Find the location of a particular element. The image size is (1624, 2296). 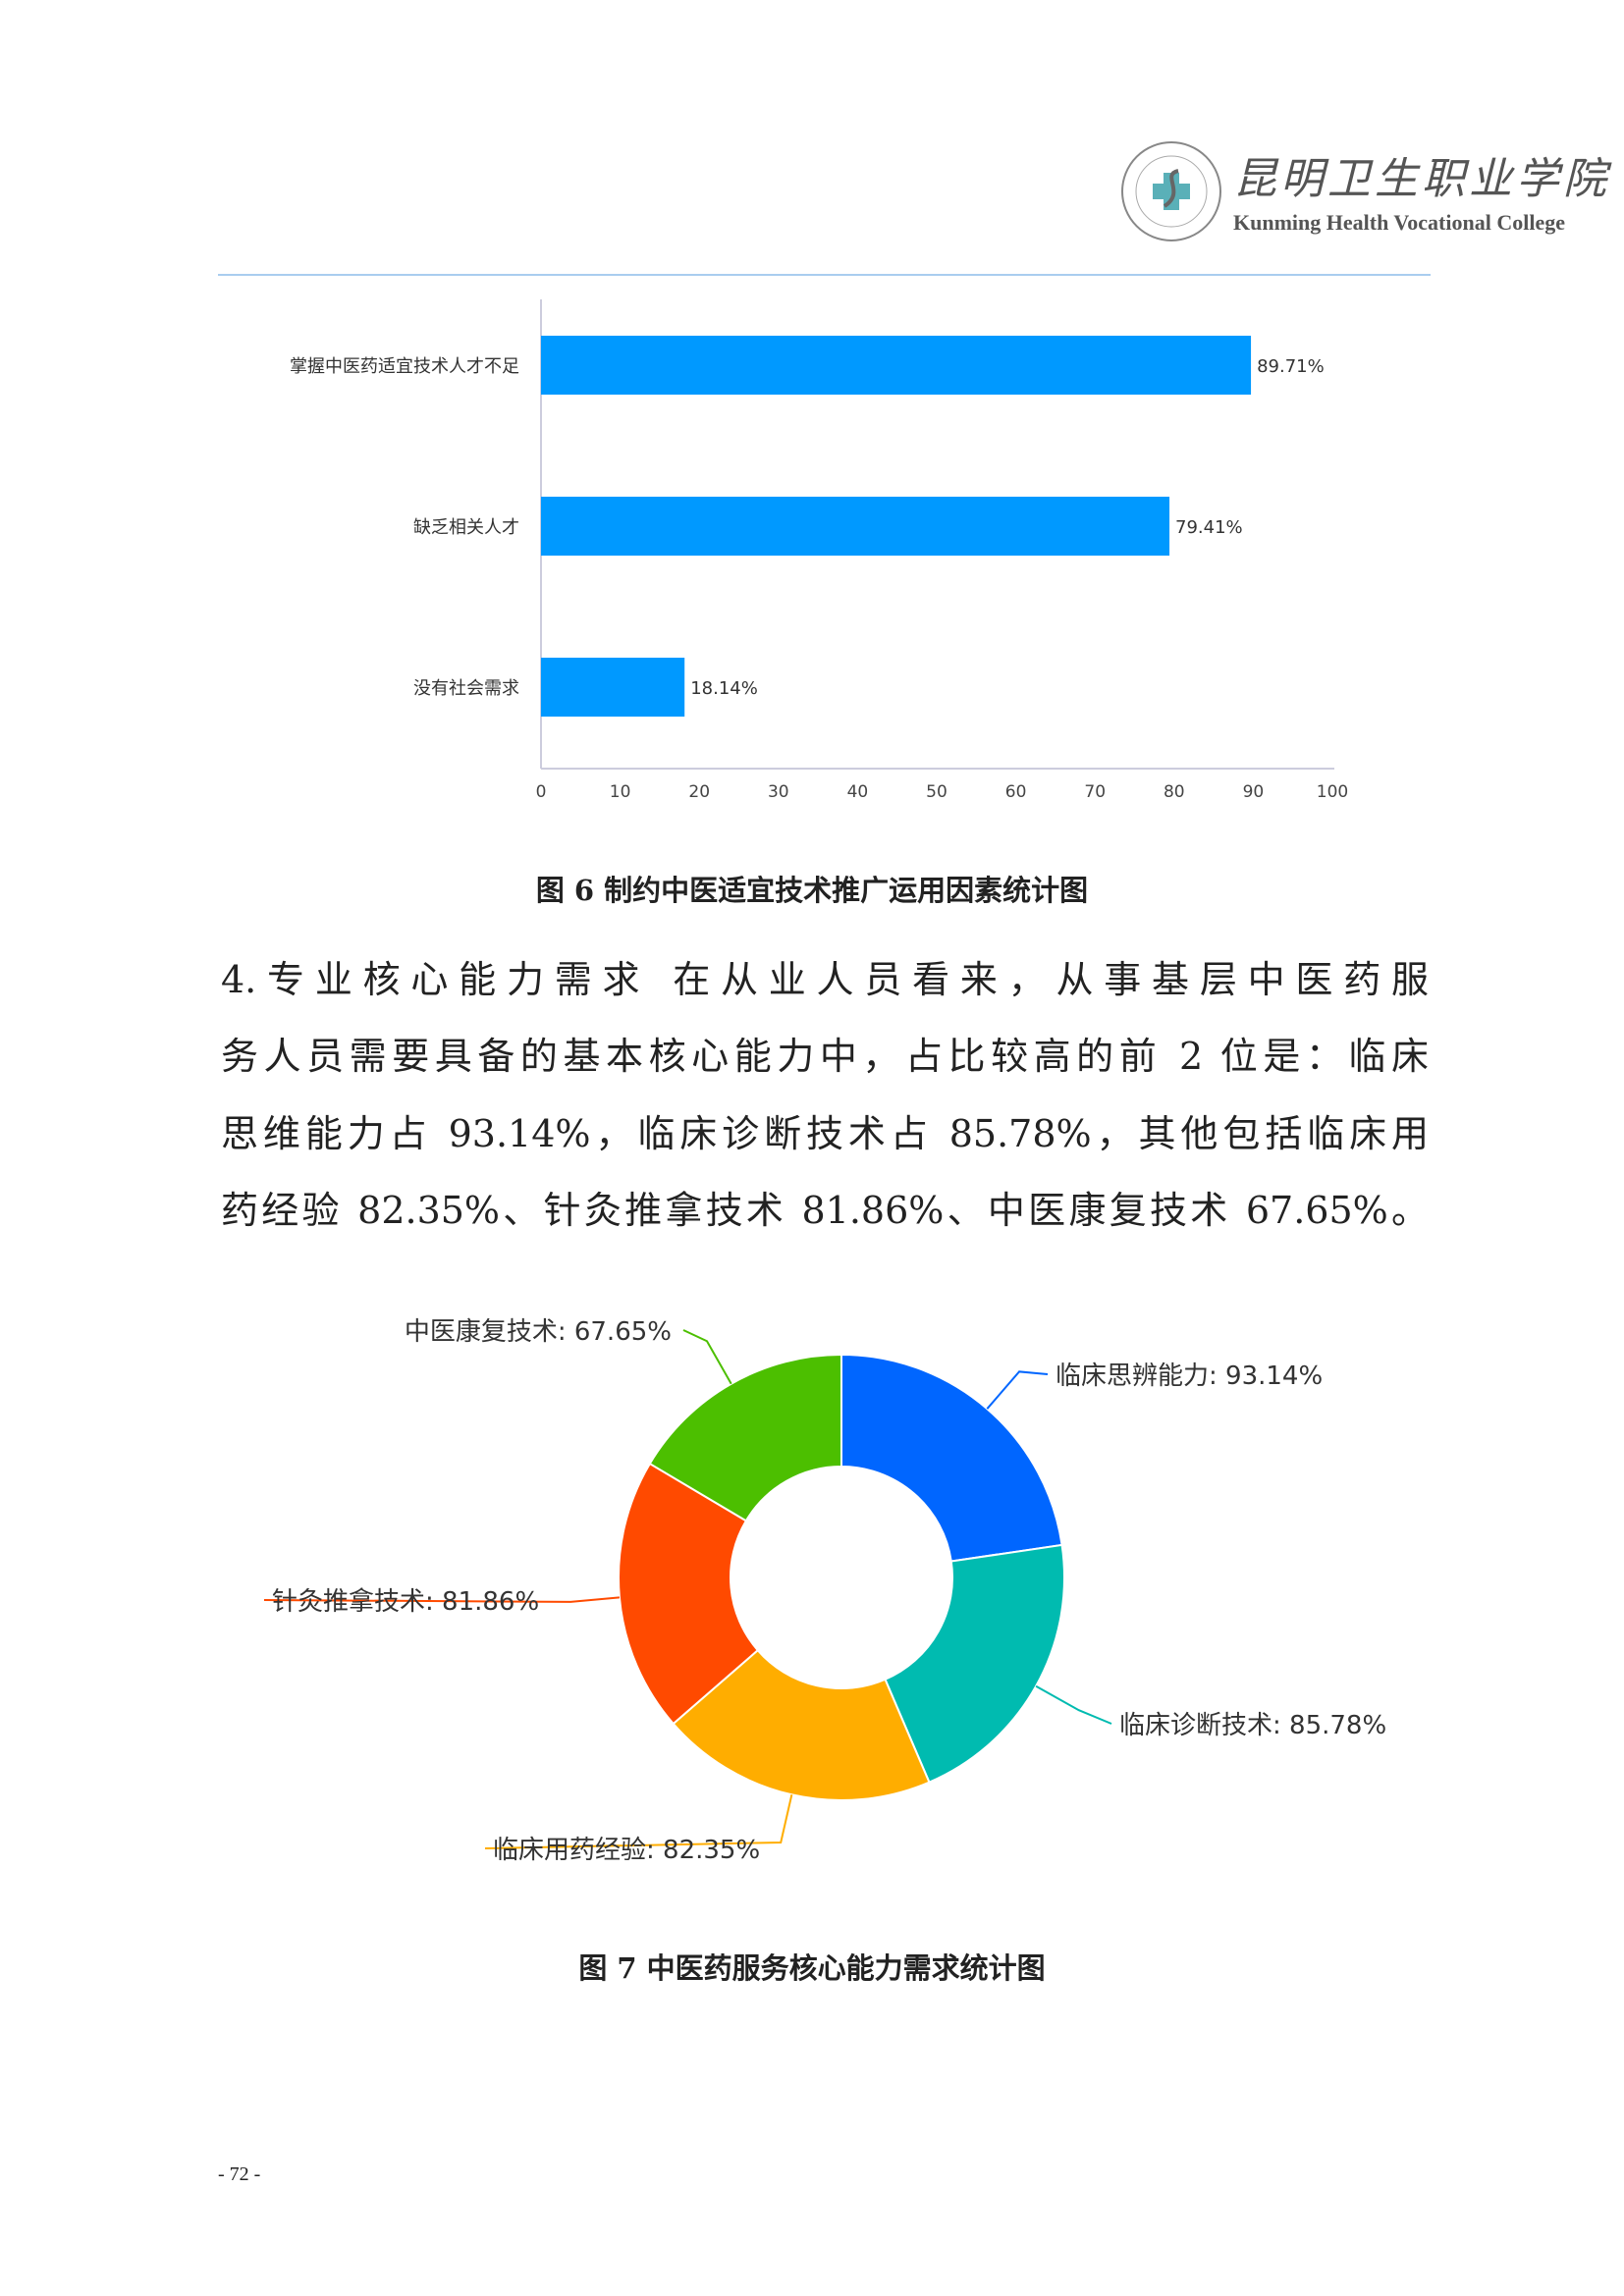

donut-label: 中医康复技术: 67.65% is located at coordinates (538, 1332).